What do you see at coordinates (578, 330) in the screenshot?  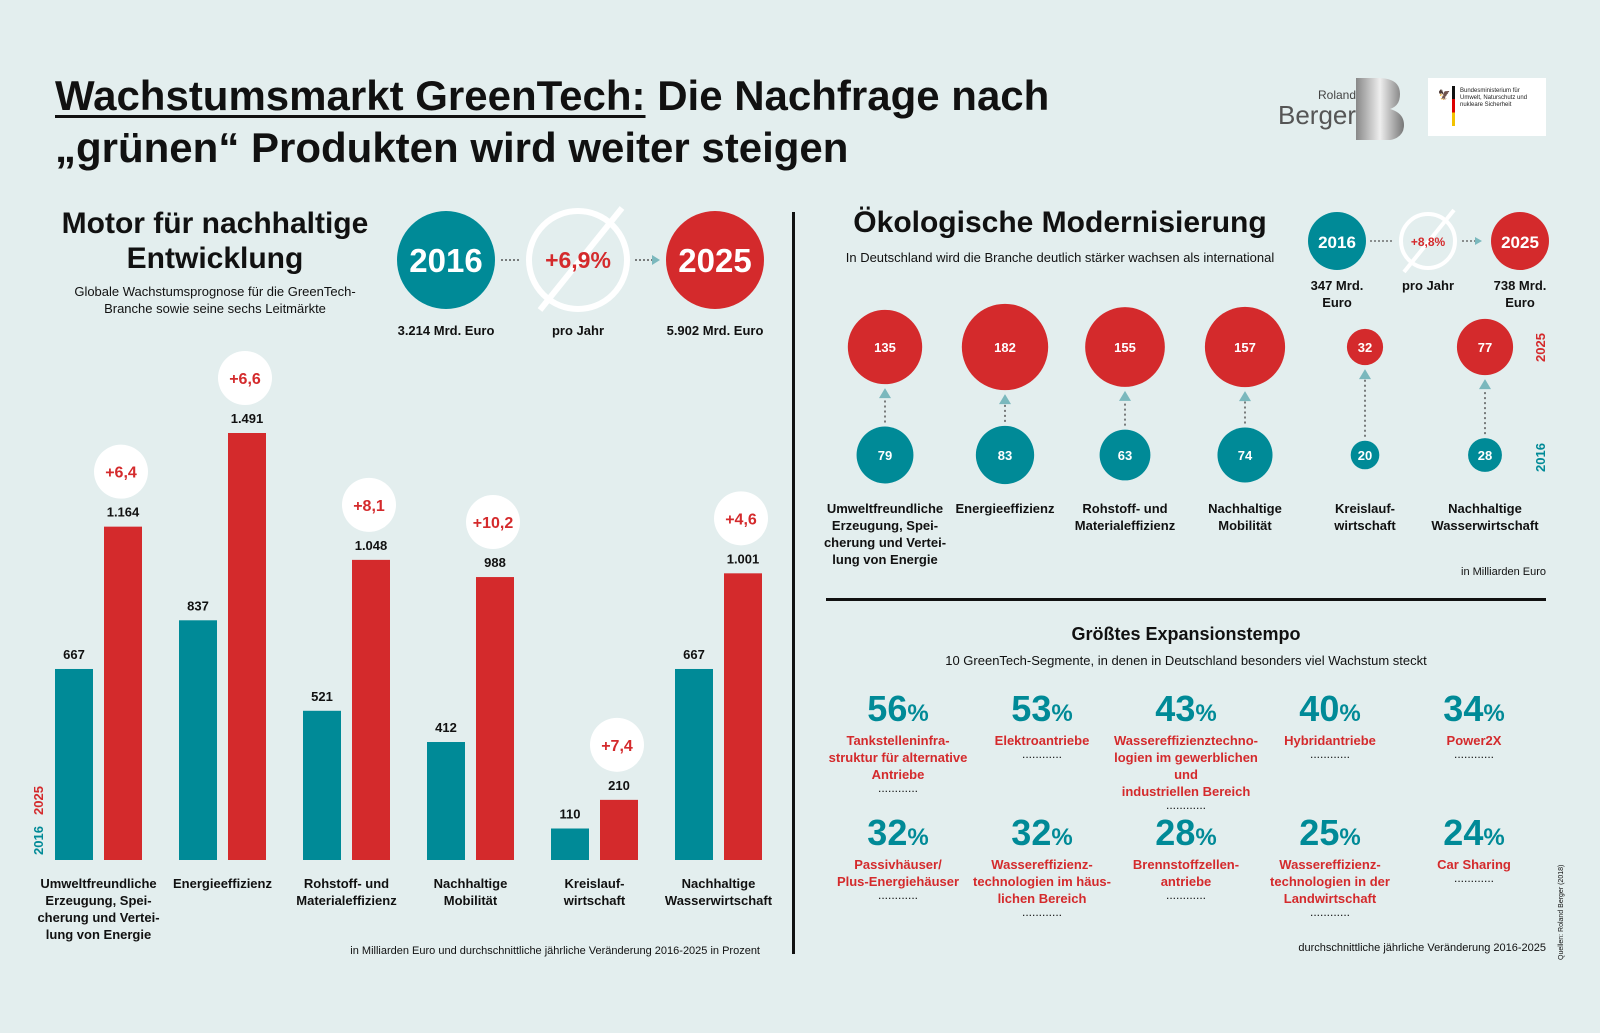 I see `left-per-year: pro Jahr` at bounding box center [578, 330].